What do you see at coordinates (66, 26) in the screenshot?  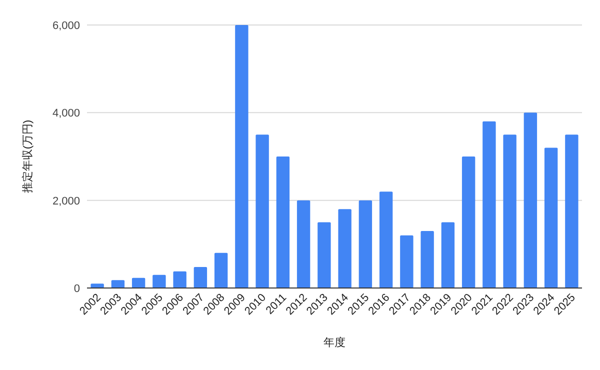 I see `y-tick-label: 6,000` at bounding box center [66, 26].